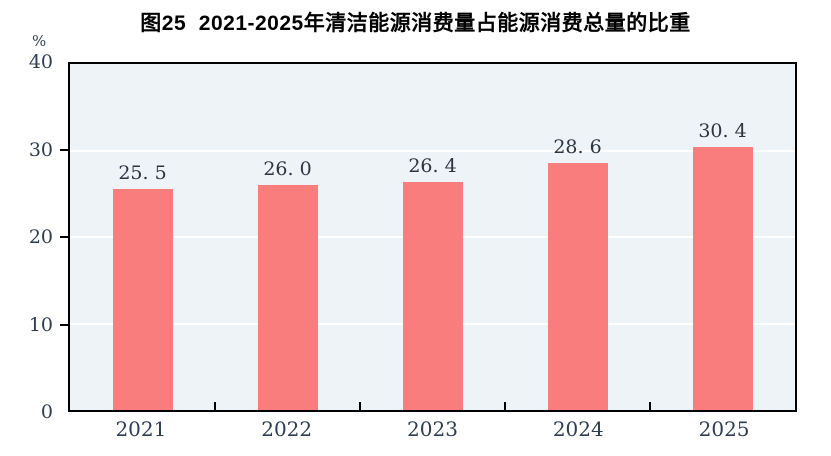  I want to click on x-tick-label-2022: 2022, so click(287, 429).